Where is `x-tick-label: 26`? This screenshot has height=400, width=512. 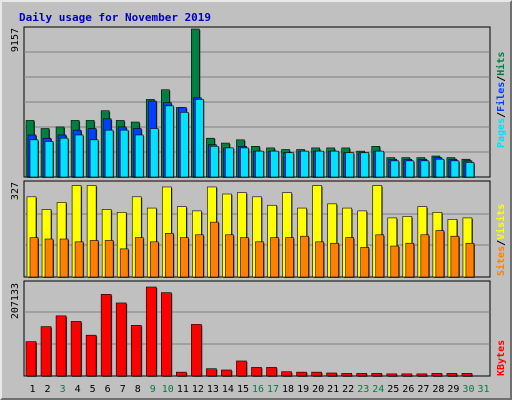 x-tick-label: 26 is located at coordinates (408, 389).